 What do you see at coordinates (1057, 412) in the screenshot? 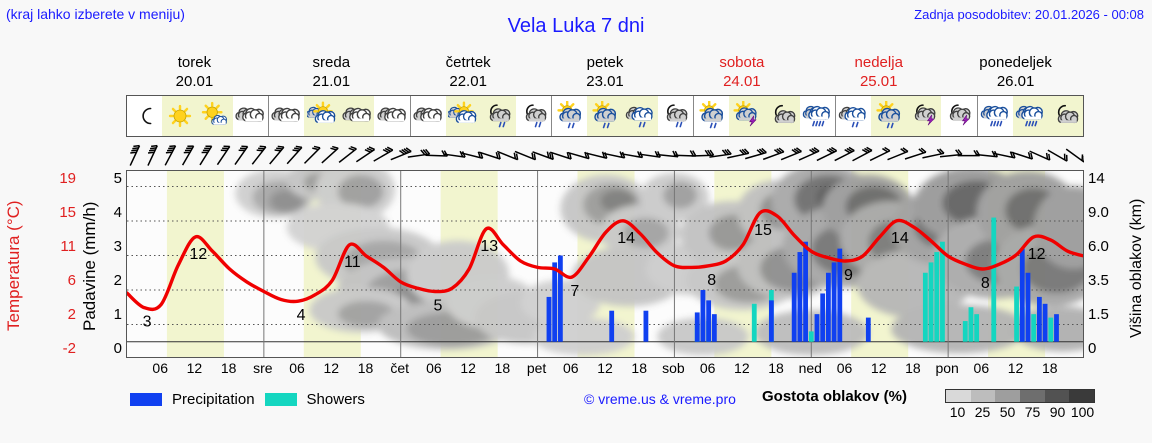
I see `cloud-density-tick: 90` at bounding box center [1057, 412].